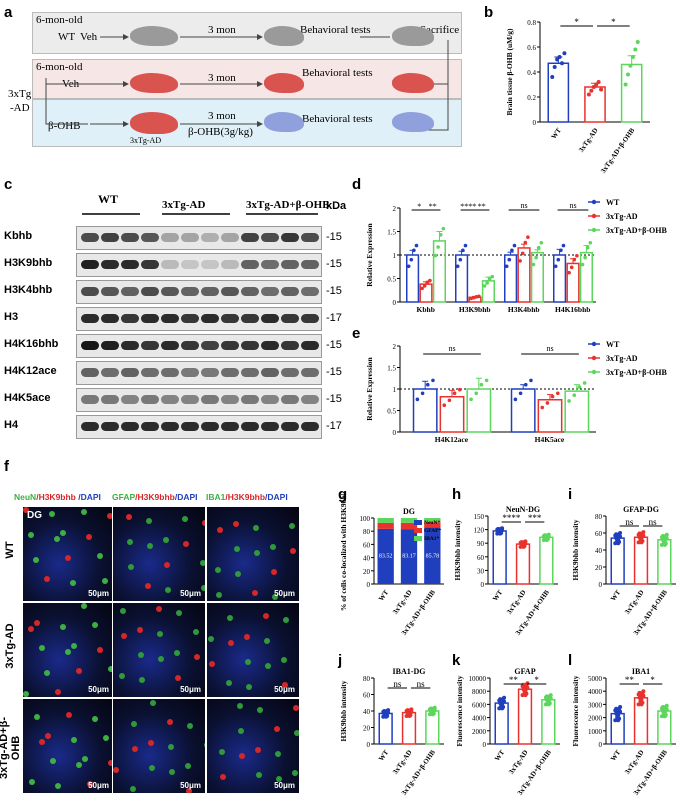 This screenshot has width=685, height=801. I want to click on panel-label-h: h, so click(457, 494).